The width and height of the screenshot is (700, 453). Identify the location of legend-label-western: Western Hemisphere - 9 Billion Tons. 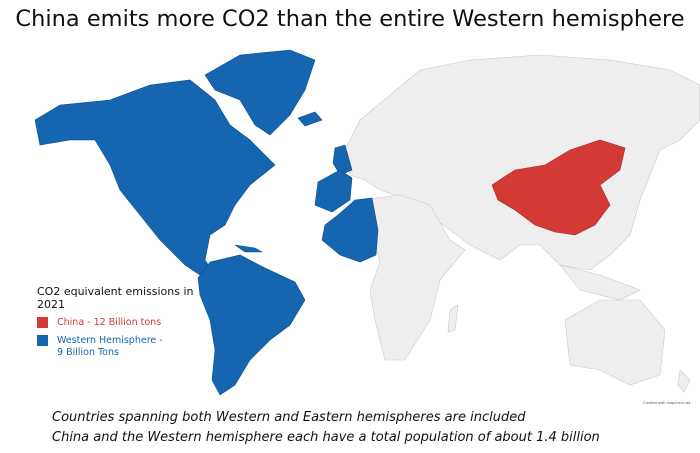
(110, 346).